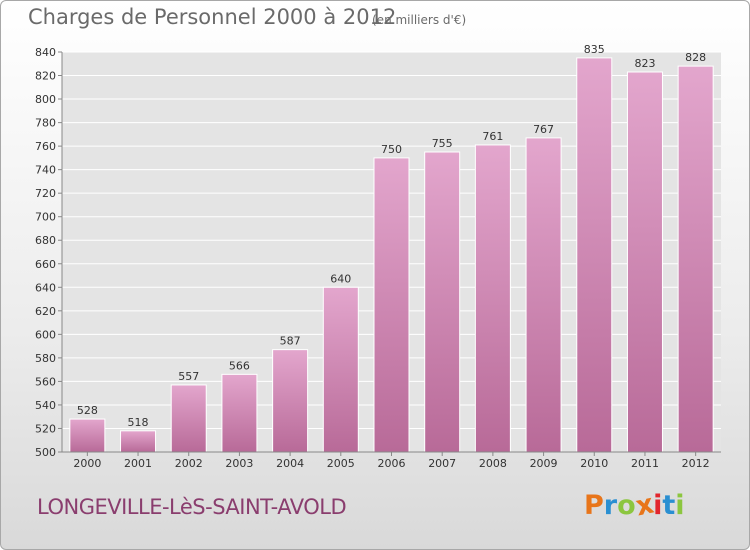 The height and width of the screenshot is (550, 750). Describe the element at coordinates (341, 463) in the screenshot. I see `x-tick-label-2005: 2005` at that location.